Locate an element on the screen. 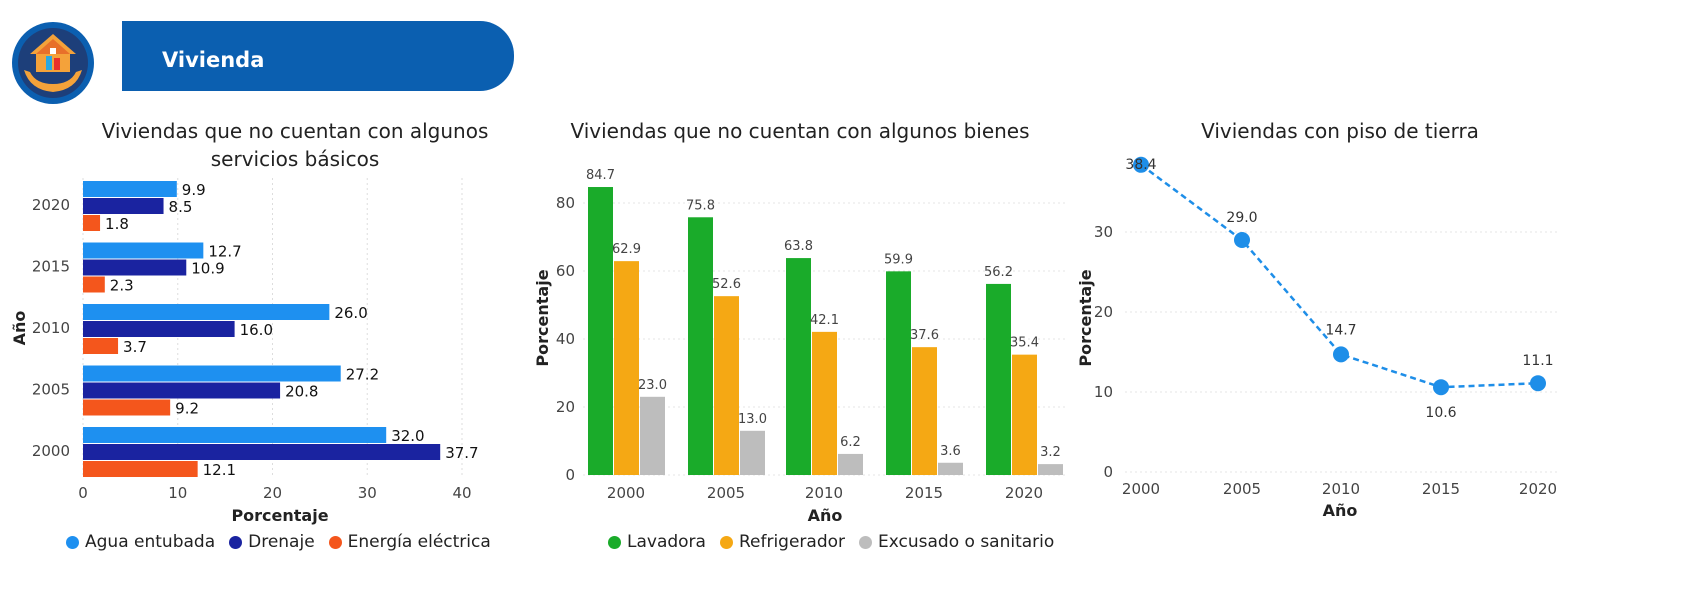  data-label: 6.2 is located at coordinates (850, 442).